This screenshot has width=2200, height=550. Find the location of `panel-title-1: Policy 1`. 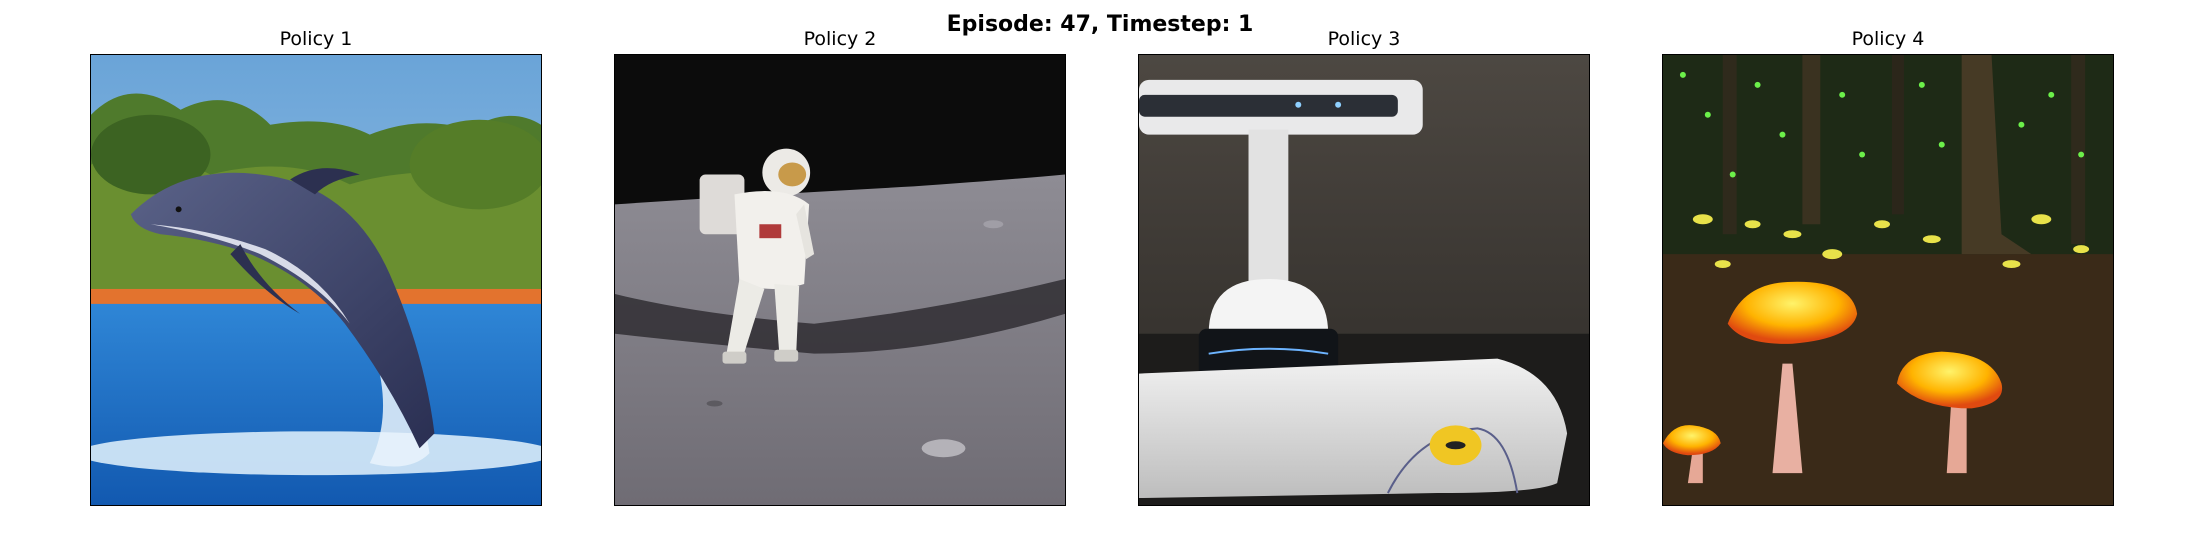

panel-title-1: Policy 1 is located at coordinates (316, 39).